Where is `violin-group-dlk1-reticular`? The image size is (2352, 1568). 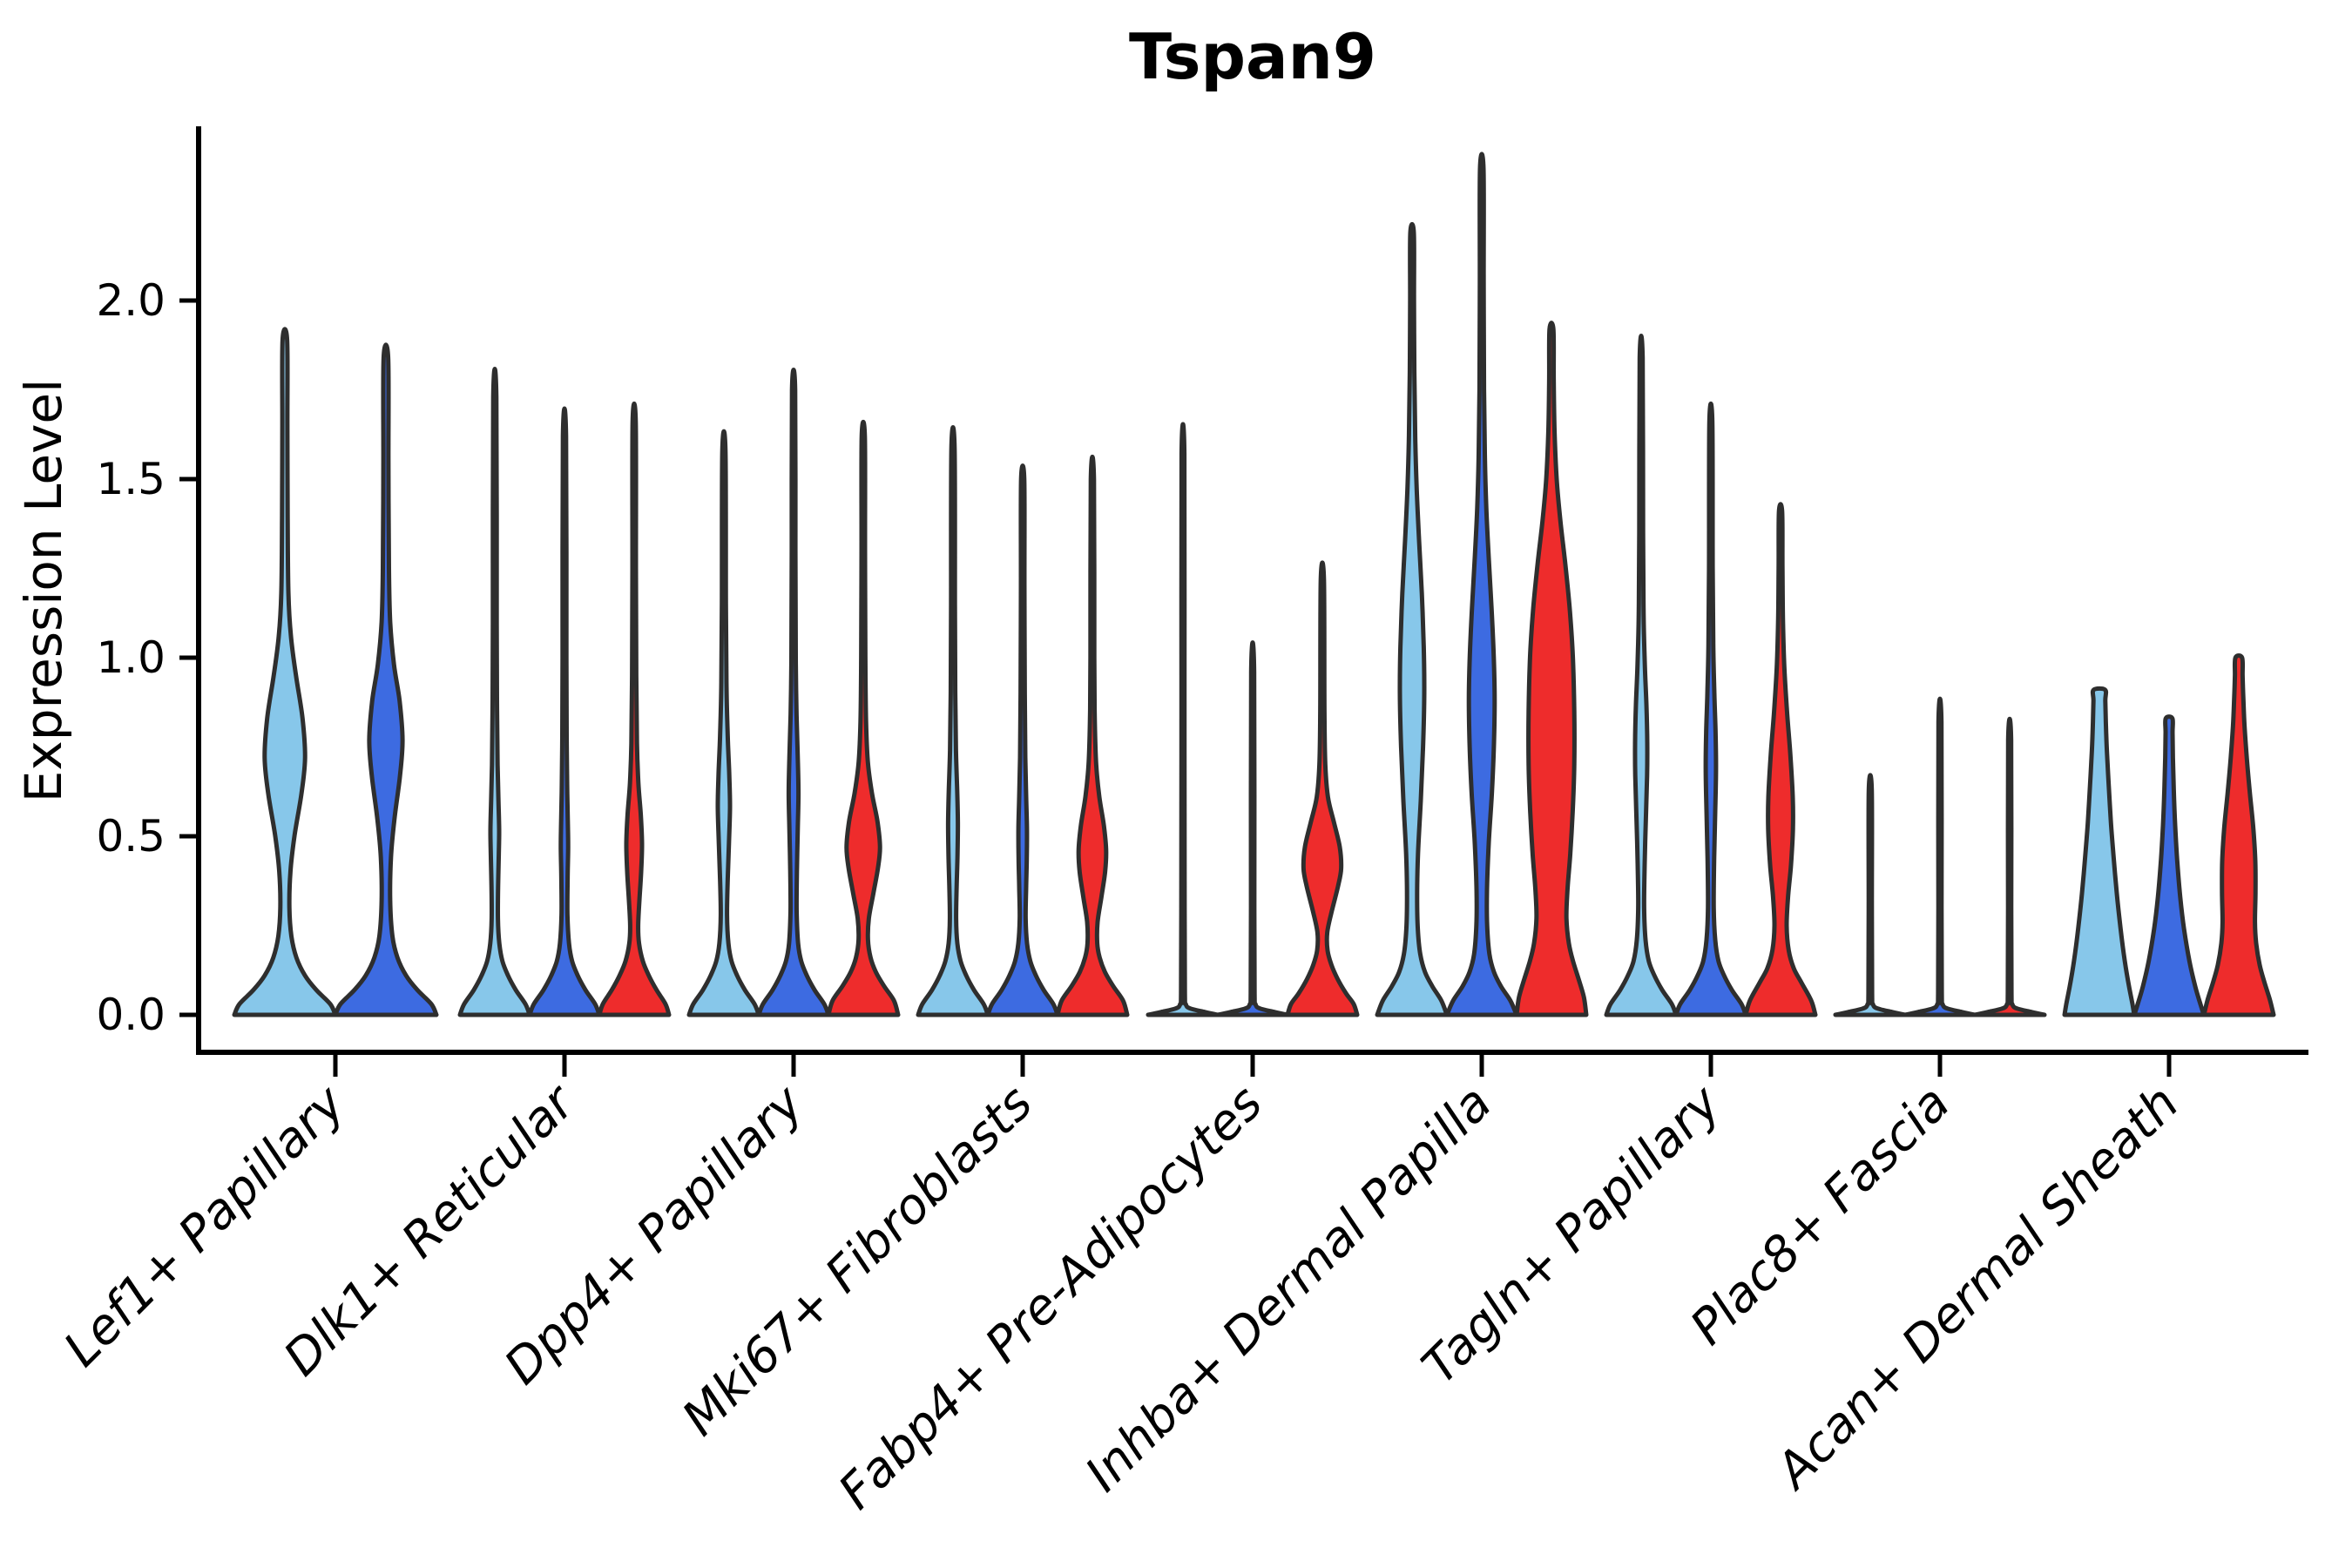
violin-group-dlk1-reticular is located at coordinates (564, 692).